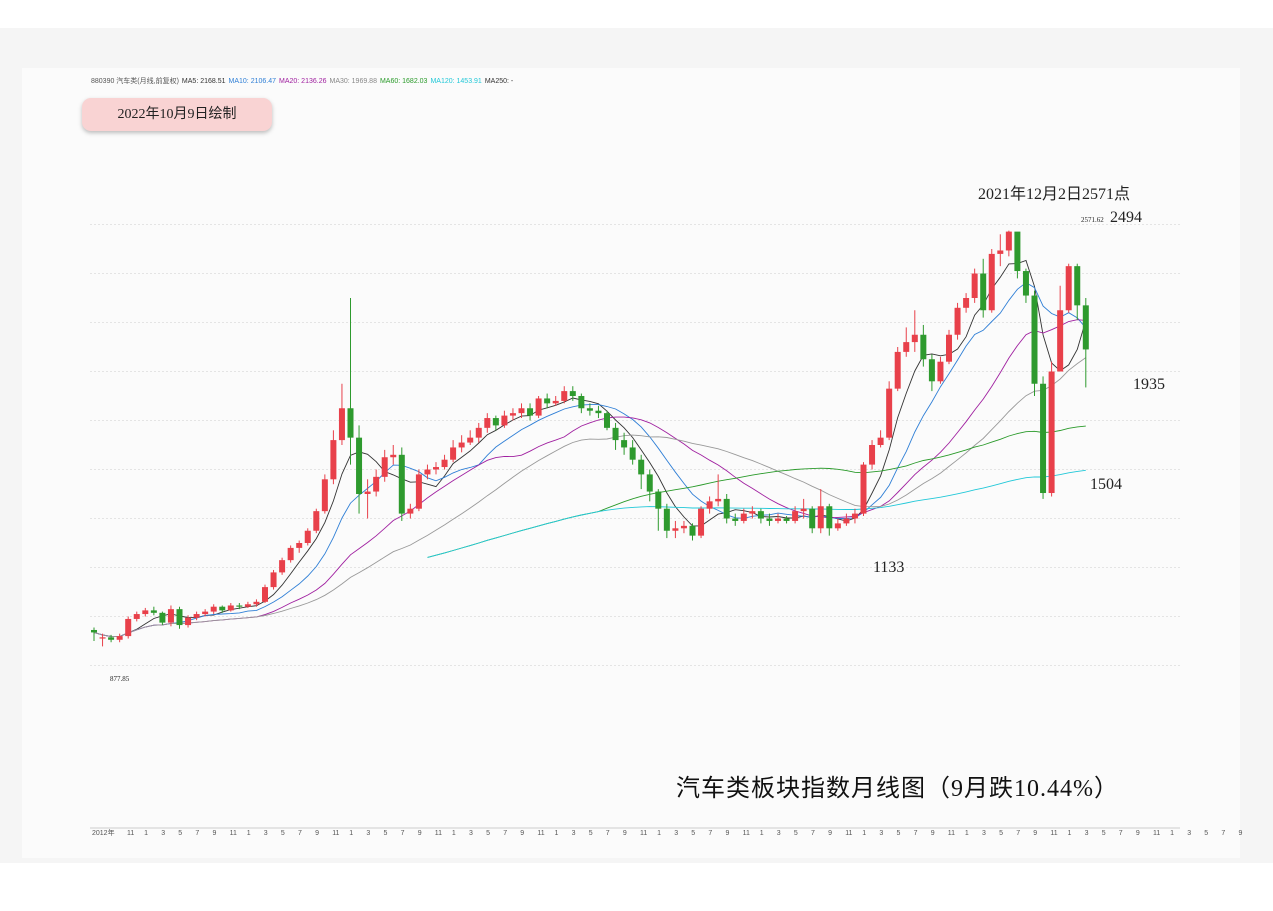  What do you see at coordinates (756, 491) in the screenshot?
I see `ma-line-ma60` at bounding box center [756, 491].